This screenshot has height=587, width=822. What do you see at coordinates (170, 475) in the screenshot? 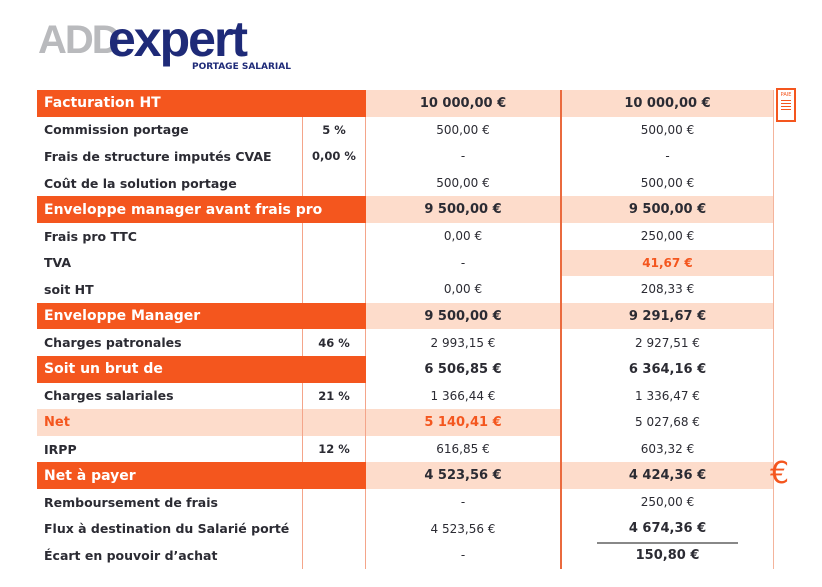
I see `row-label: Net à payer` at bounding box center [170, 475].